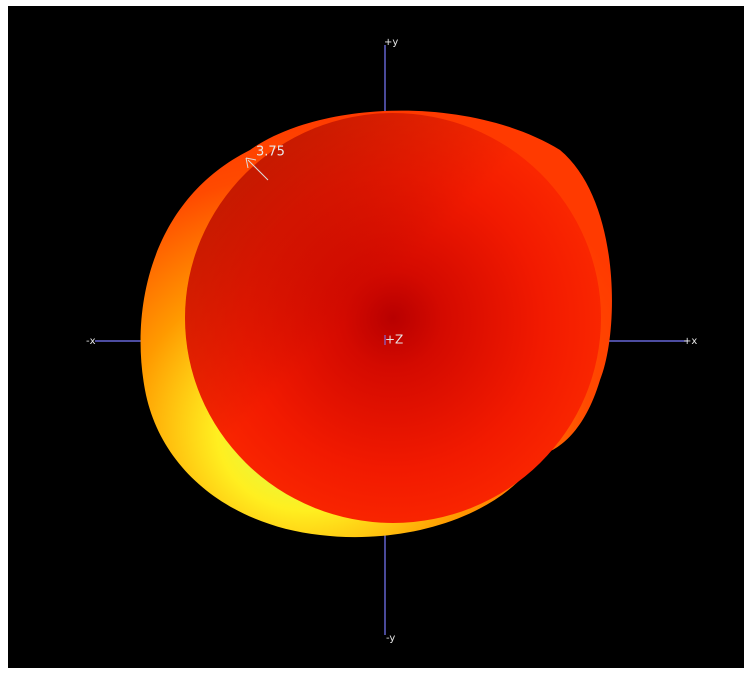 This screenshot has width=752, height=677. I want to click on axis-label: +x, so click(690, 341).